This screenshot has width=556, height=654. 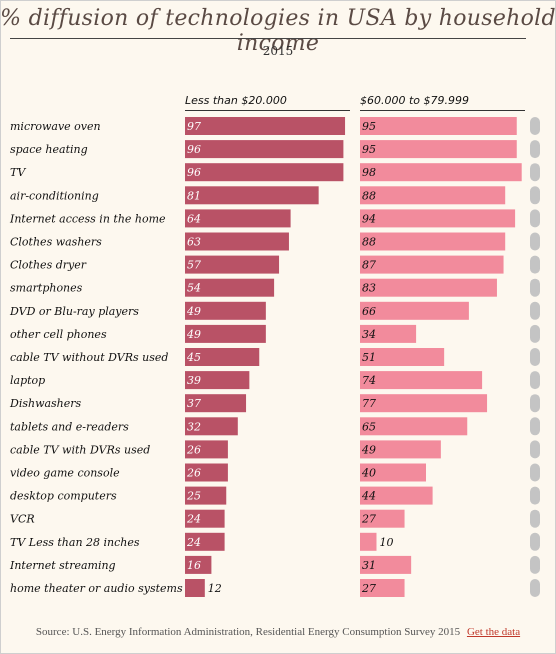 What do you see at coordinates (194, 265) in the screenshot?
I see `data-label-low-income: 57` at bounding box center [194, 265].